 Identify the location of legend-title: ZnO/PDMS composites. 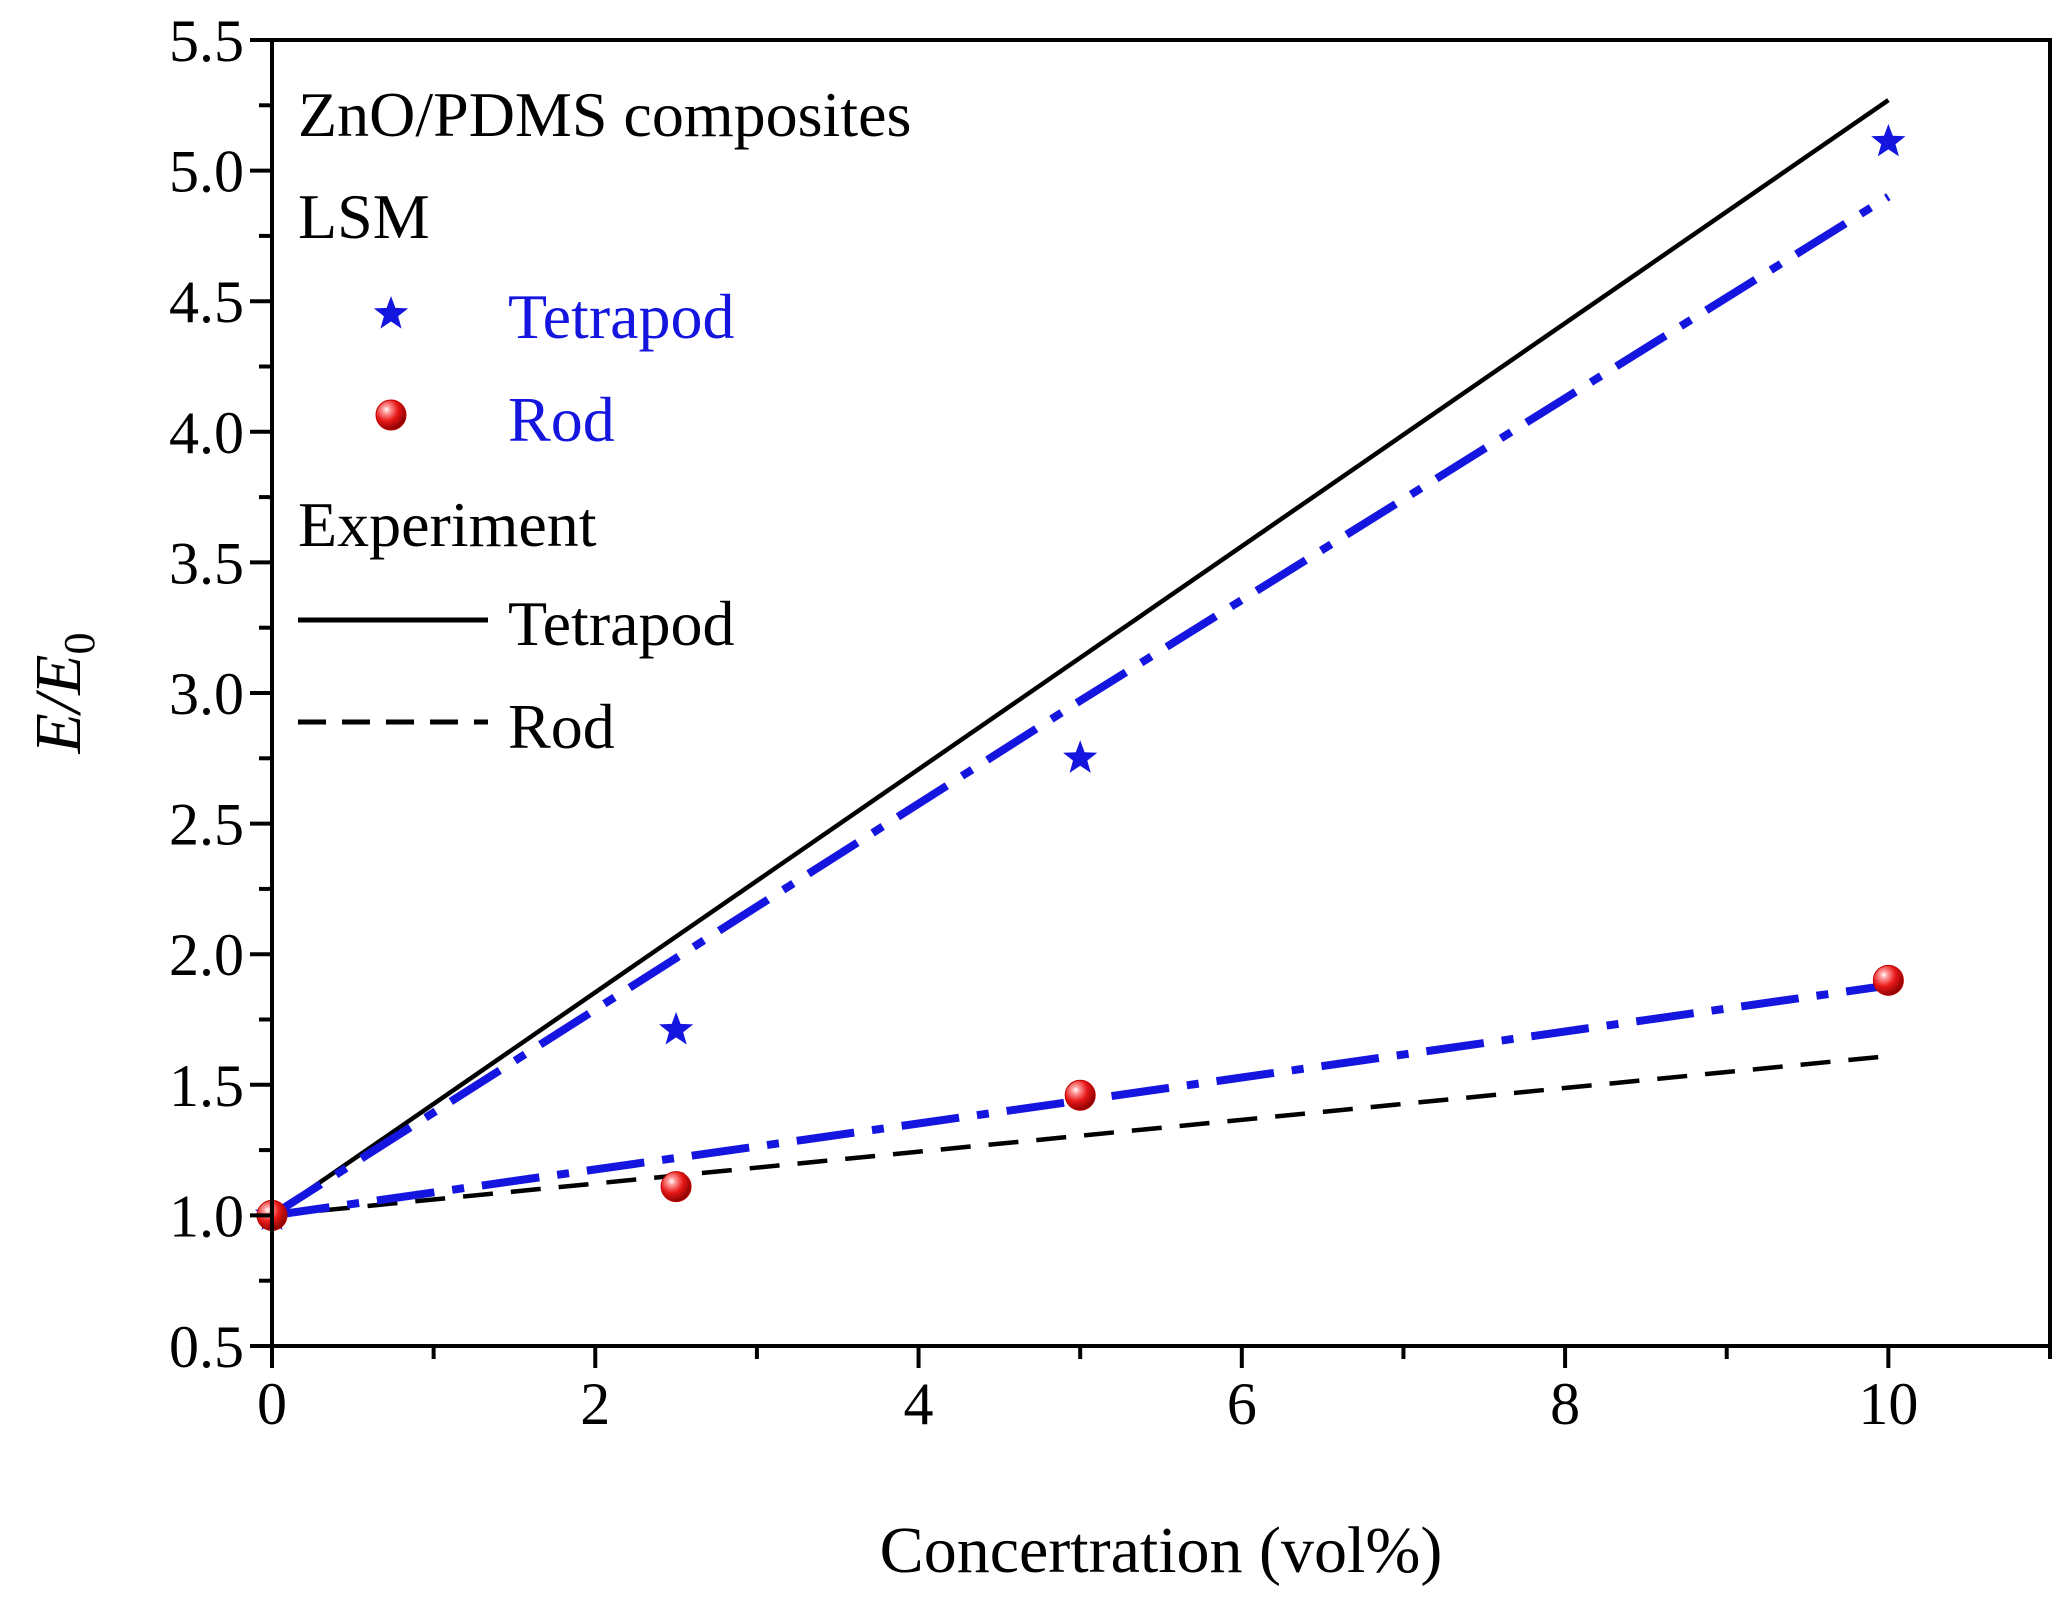
(604, 114).